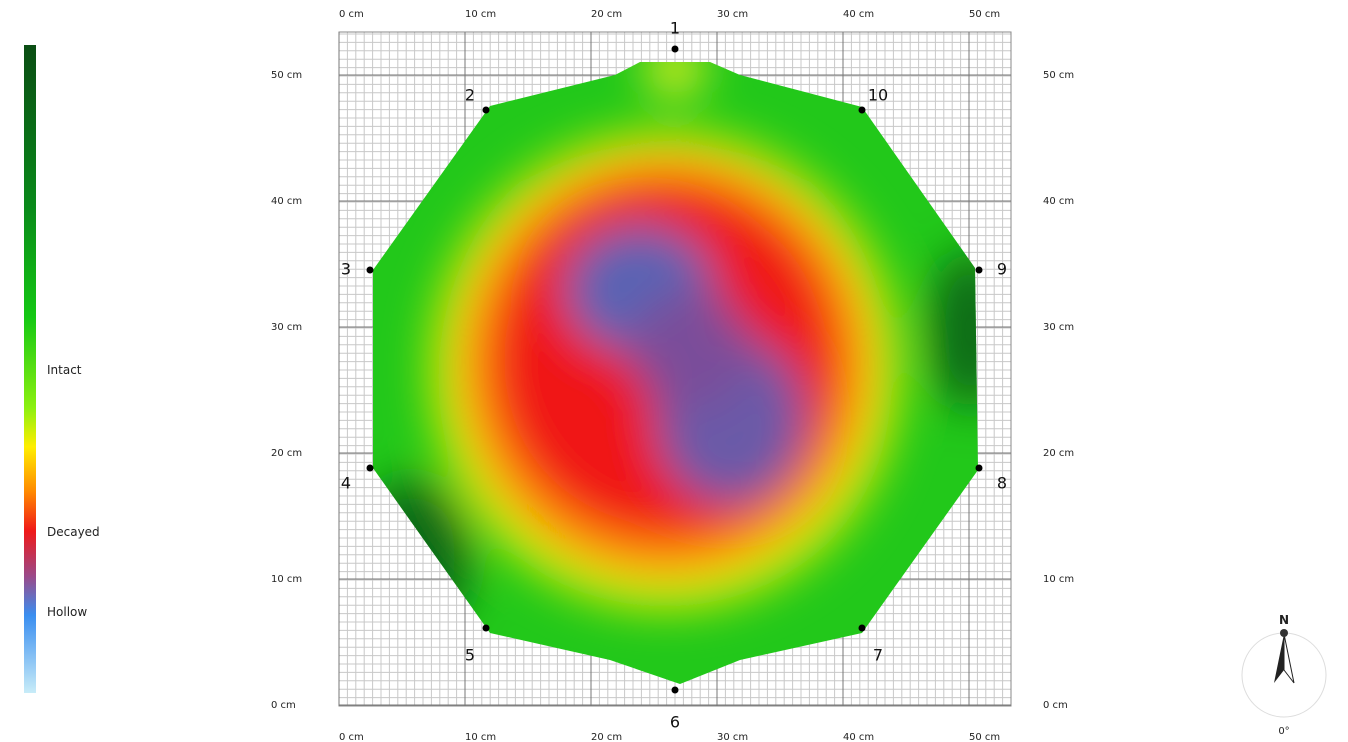 The width and height of the screenshot is (1348, 742). Describe the element at coordinates (73, 532) in the screenshot. I see `scale-label: Decayed` at that location.